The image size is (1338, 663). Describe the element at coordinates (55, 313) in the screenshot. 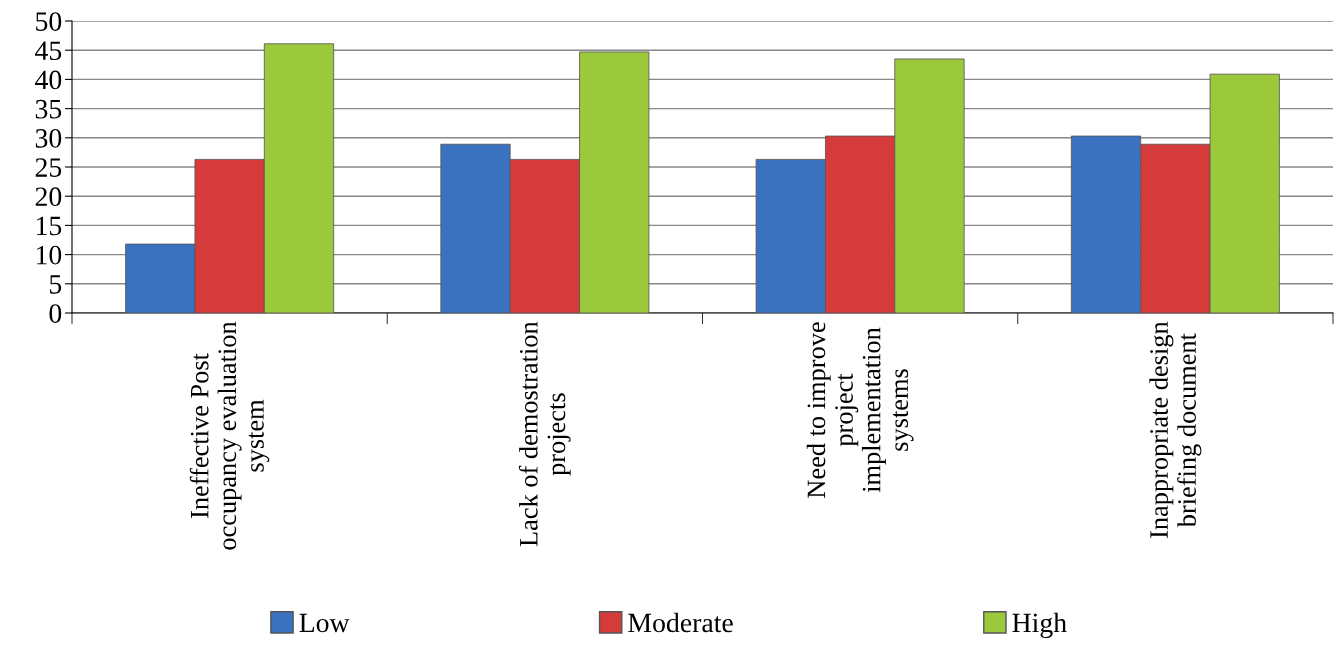

I see `y-tick-label: 0` at that location.